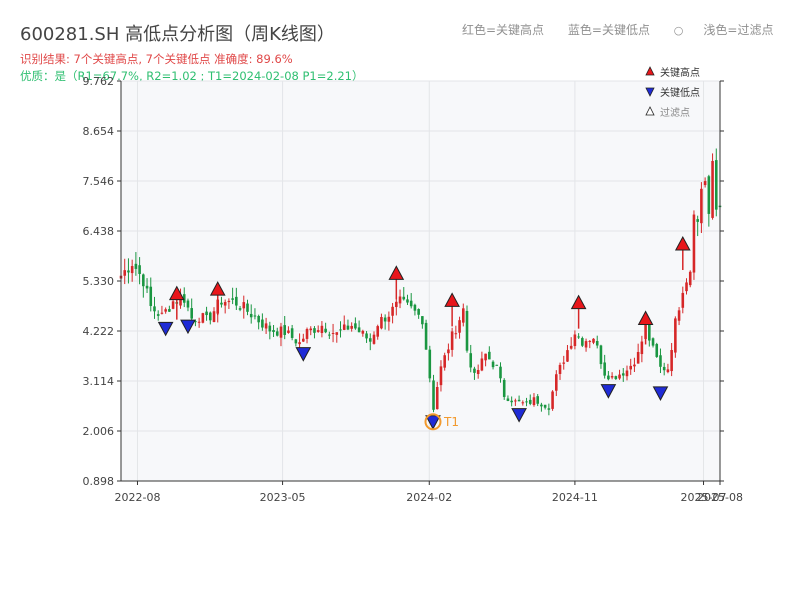 Image resolution: width=800 pixels, height=600 pixels. Describe the element at coordinates (650, 92) in the screenshot. I see `legend-low-icon` at that location.